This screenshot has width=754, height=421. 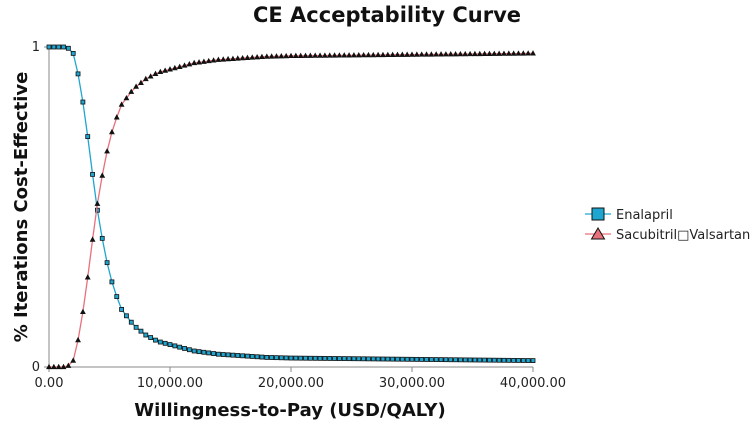 What do you see at coordinates (49, 383) in the screenshot?
I see `x-tick-label: 0.00` at bounding box center [49, 383].